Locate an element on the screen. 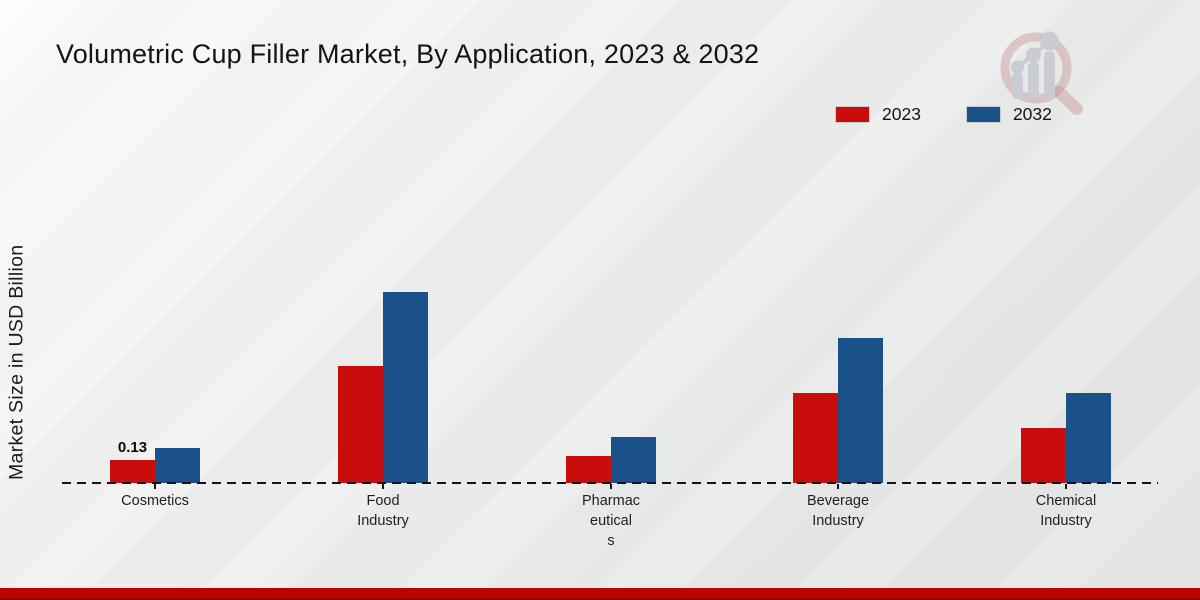 The image size is (1200, 600). bar-2023-chemical-industry is located at coordinates (1043, 455).